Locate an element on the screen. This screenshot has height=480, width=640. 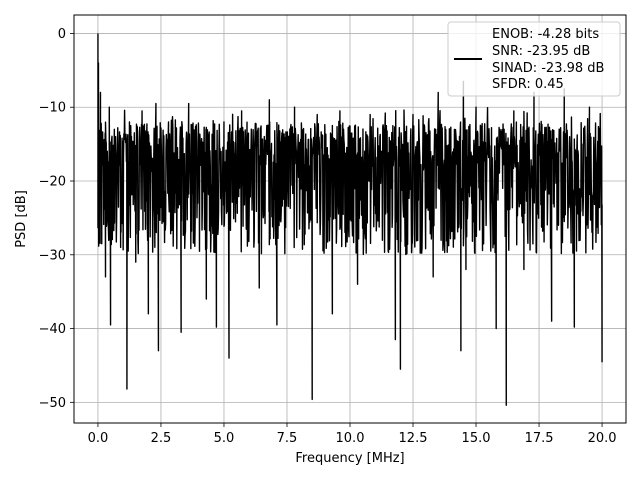
x-axis-label: Frequency [MHz] is located at coordinates (349, 458).